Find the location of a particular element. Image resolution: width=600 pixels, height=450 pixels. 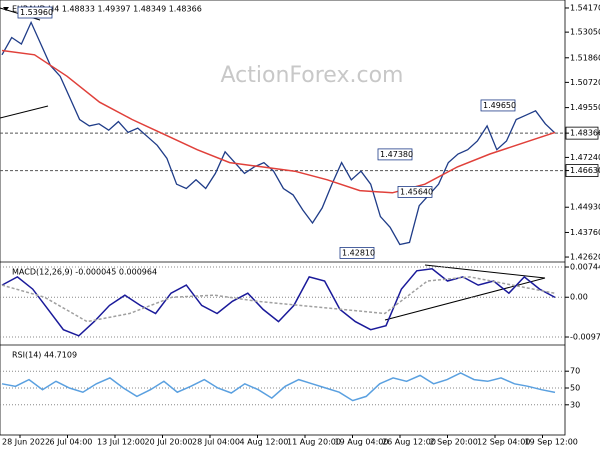

y-tick-label: 1.44930 is located at coordinates (585, 207).